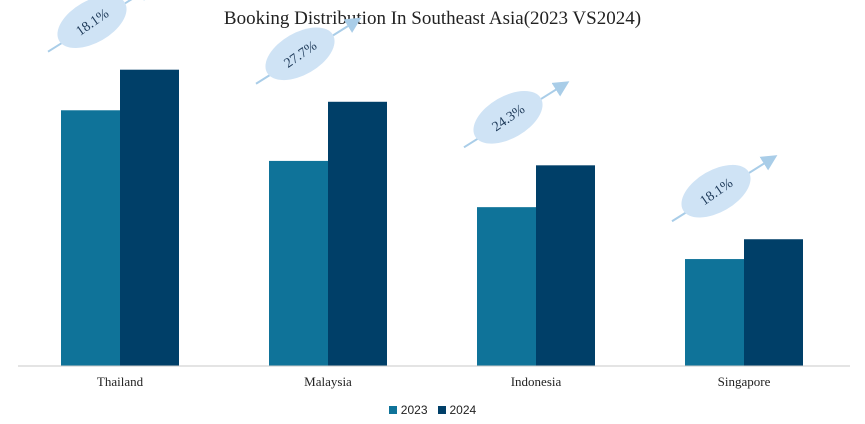 This screenshot has height=424, width=865. I want to click on bar-malaysia-2024, so click(357, 234).